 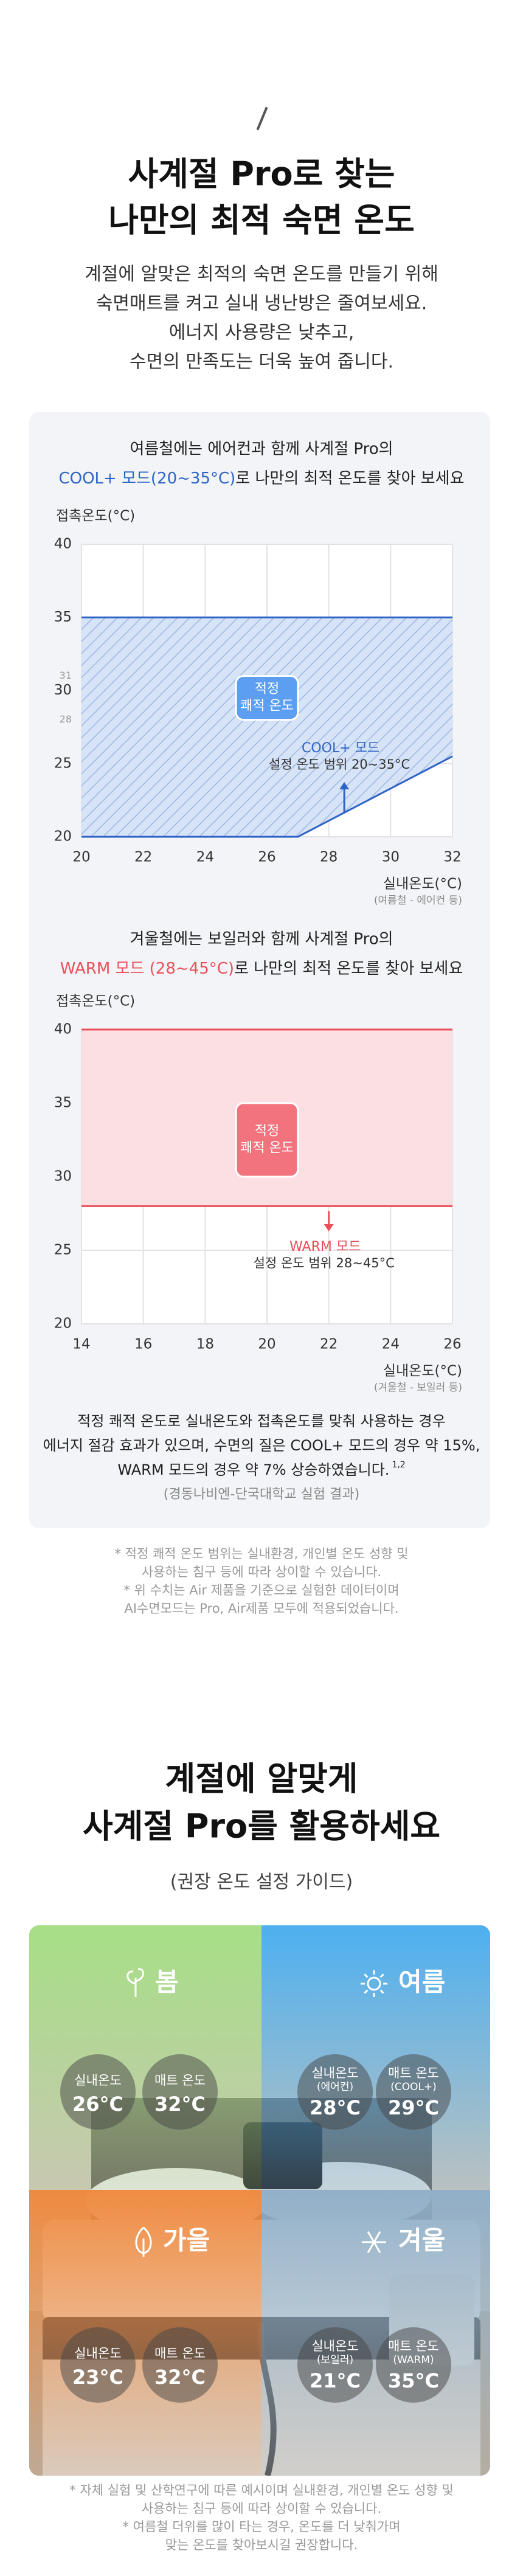 I want to click on x-tick-label: 28, so click(x=329, y=857).